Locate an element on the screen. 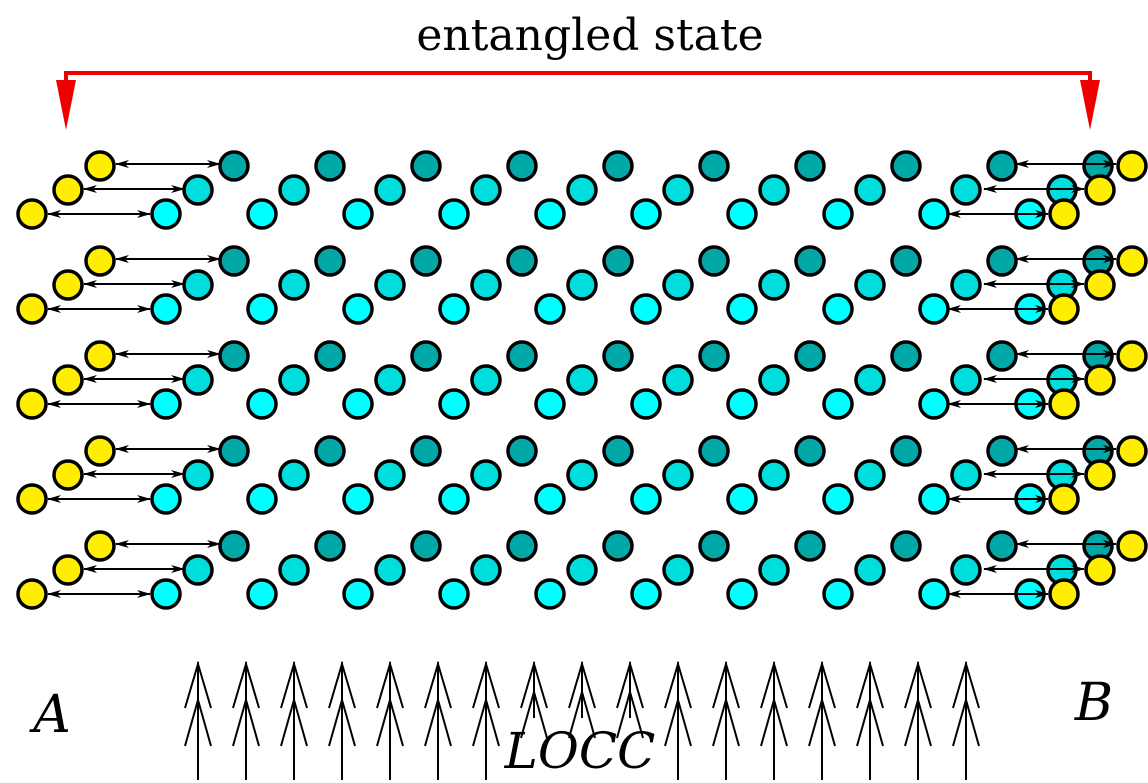 The image size is (1148, 783). bracket-line is located at coordinates (578, 88).